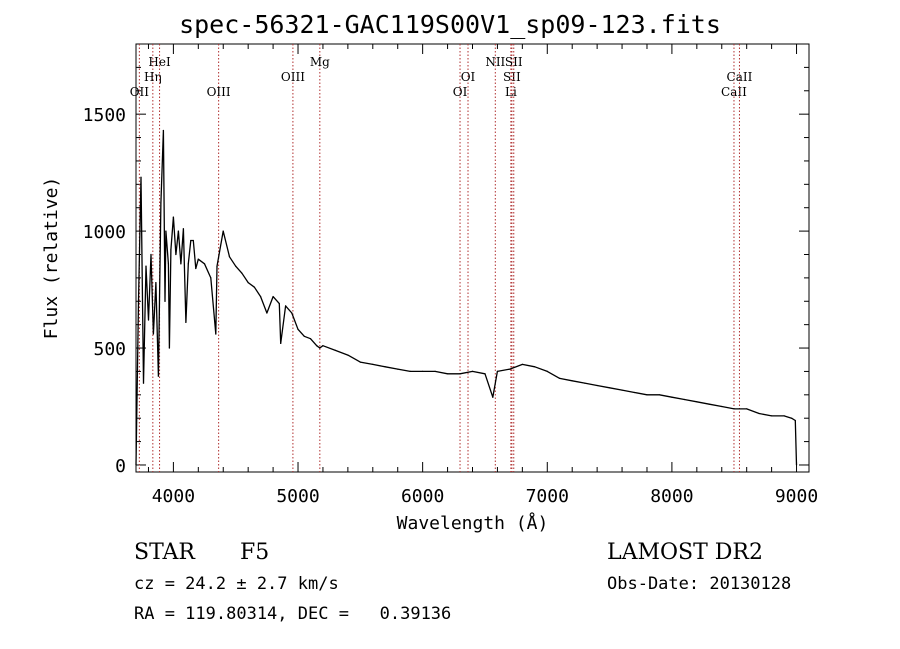 Image resolution: width=900 pixels, height=649 pixels. What do you see at coordinates (450, 24) in the screenshot?
I see `chart-title: spec-56321-GAC119S00V1_sp09-123.fits` at bounding box center [450, 24].